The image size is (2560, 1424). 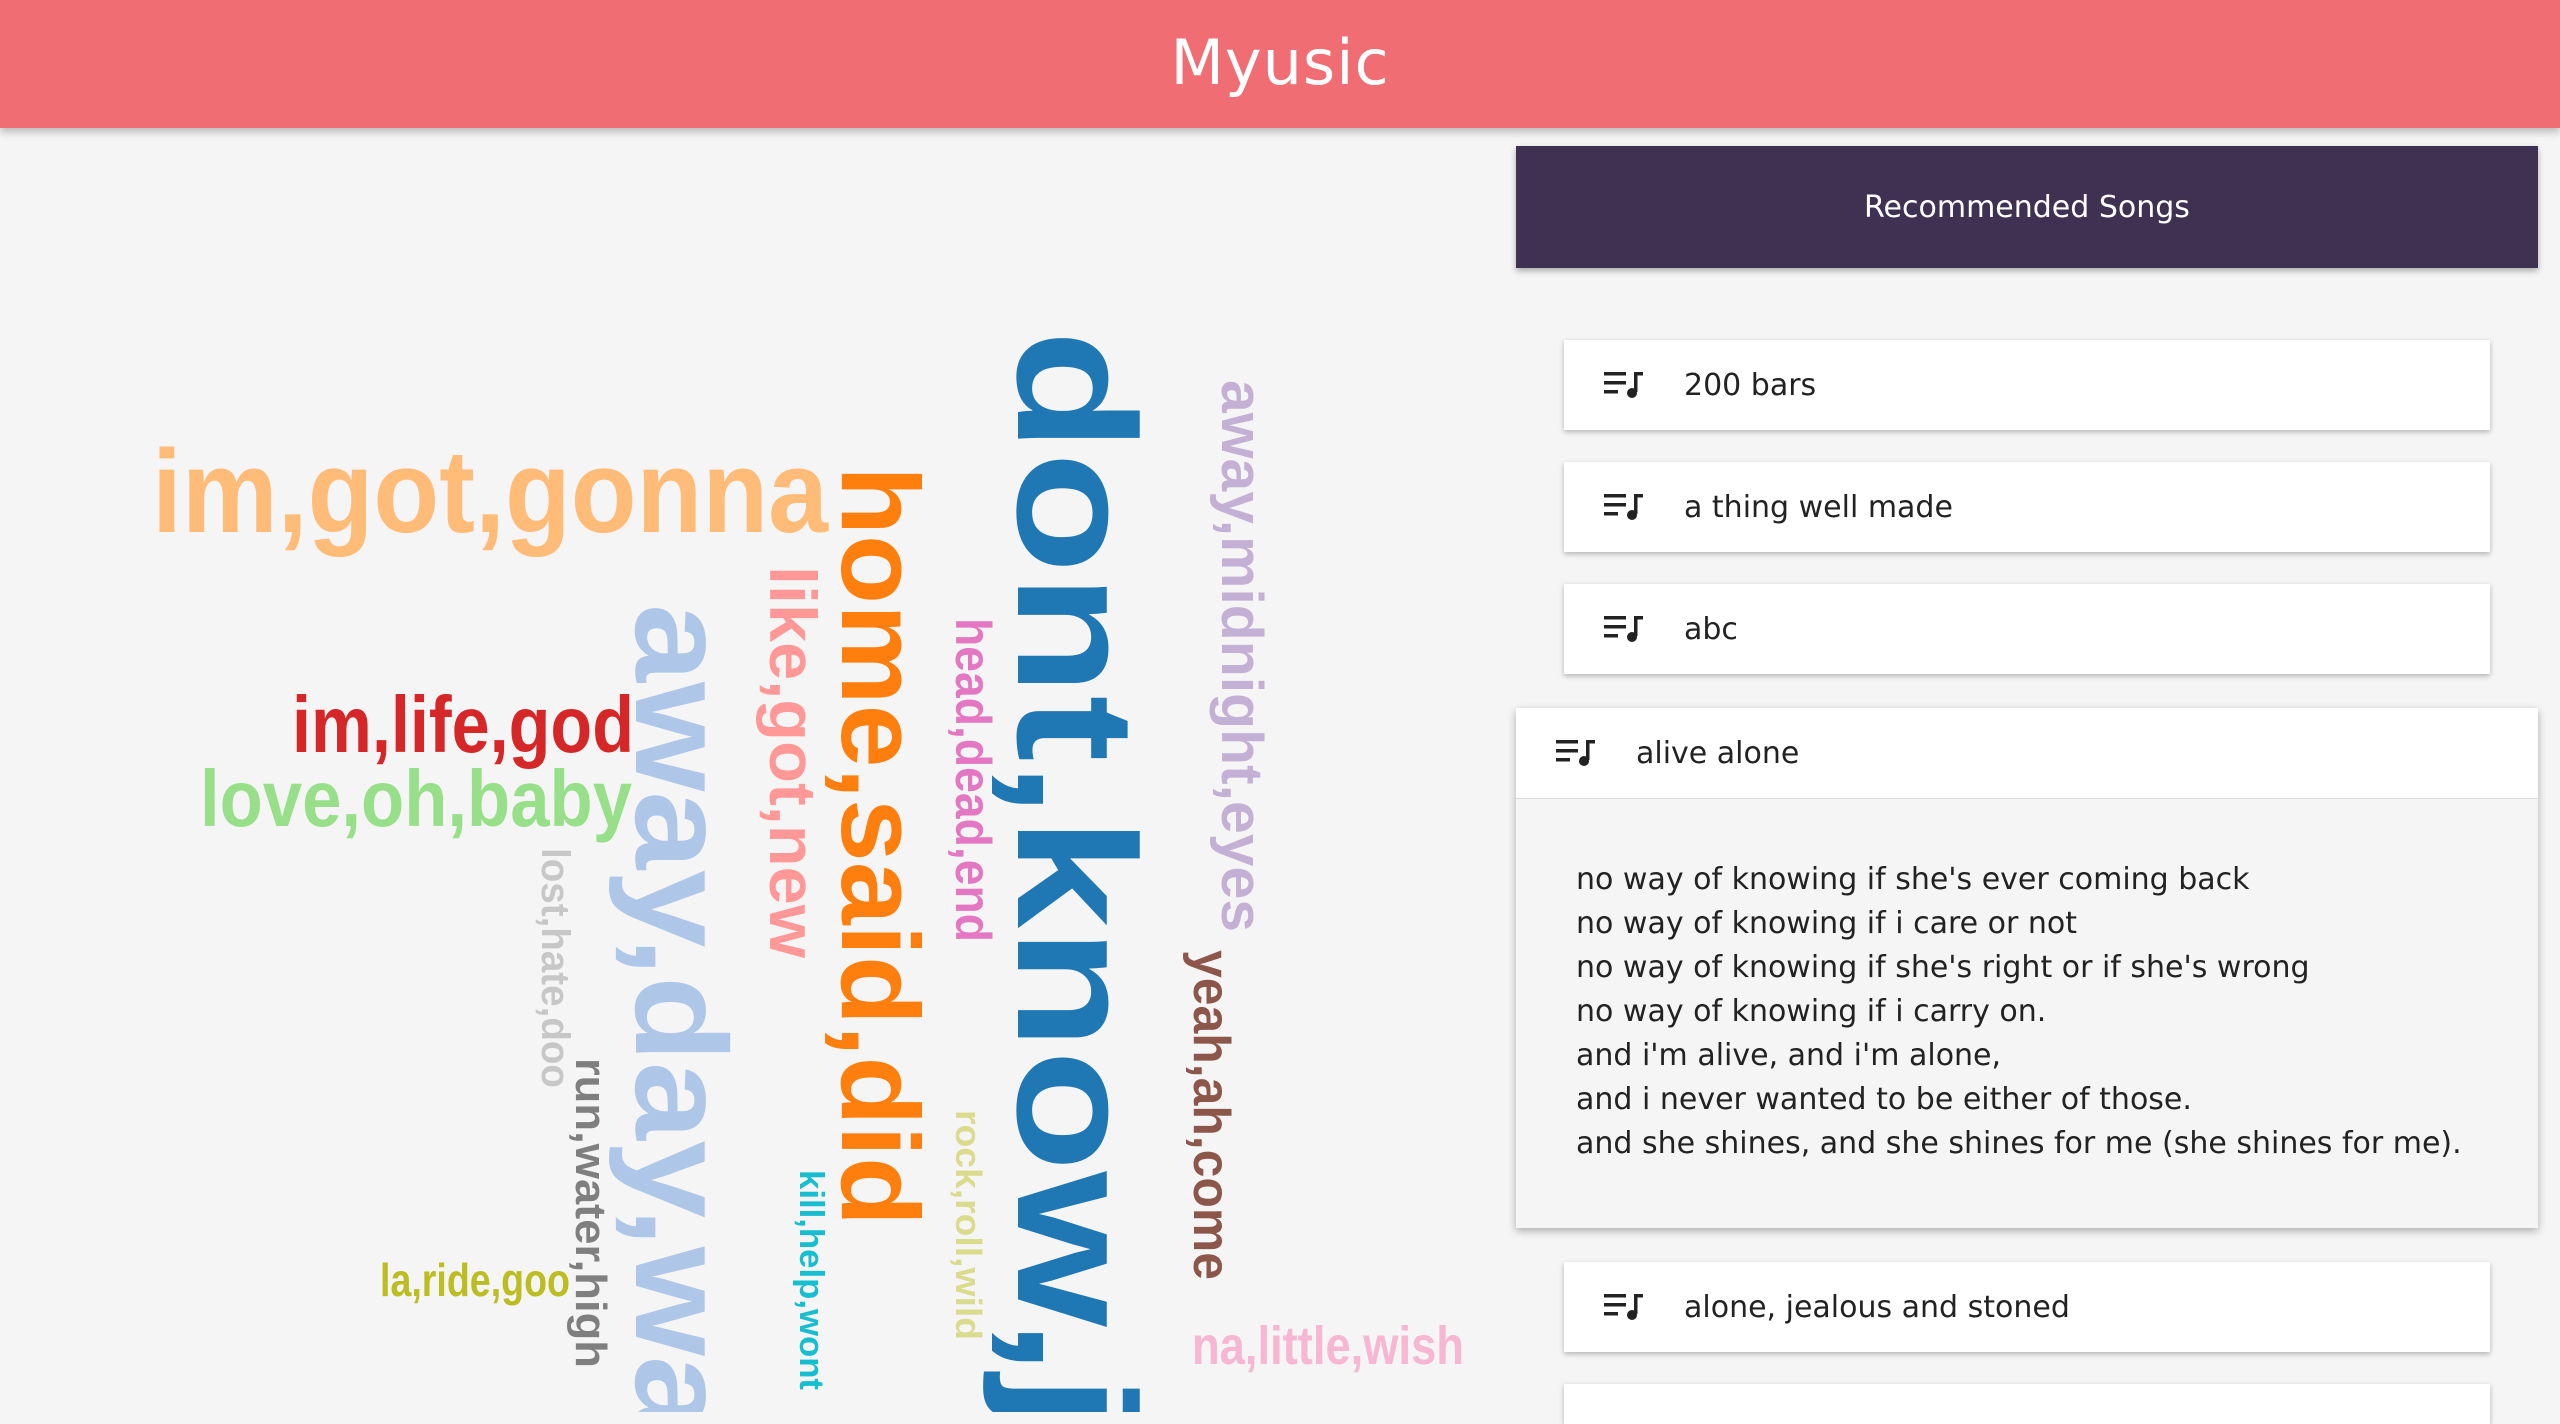 I want to click on app-header: Myusic, so click(x=1280, y=64).